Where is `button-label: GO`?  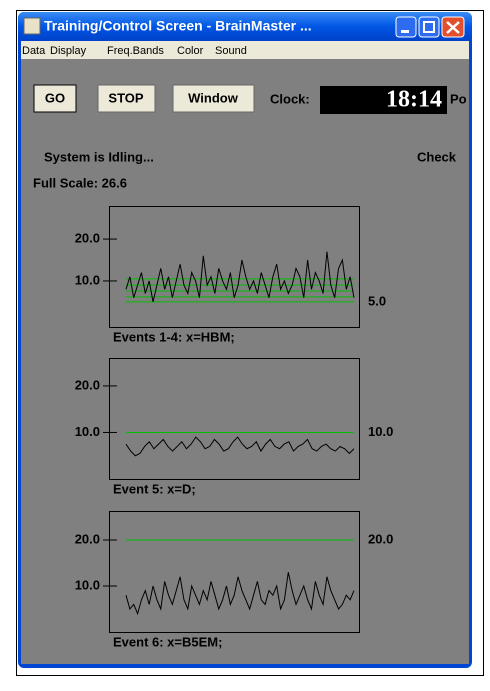 button-label: GO is located at coordinates (55, 97).